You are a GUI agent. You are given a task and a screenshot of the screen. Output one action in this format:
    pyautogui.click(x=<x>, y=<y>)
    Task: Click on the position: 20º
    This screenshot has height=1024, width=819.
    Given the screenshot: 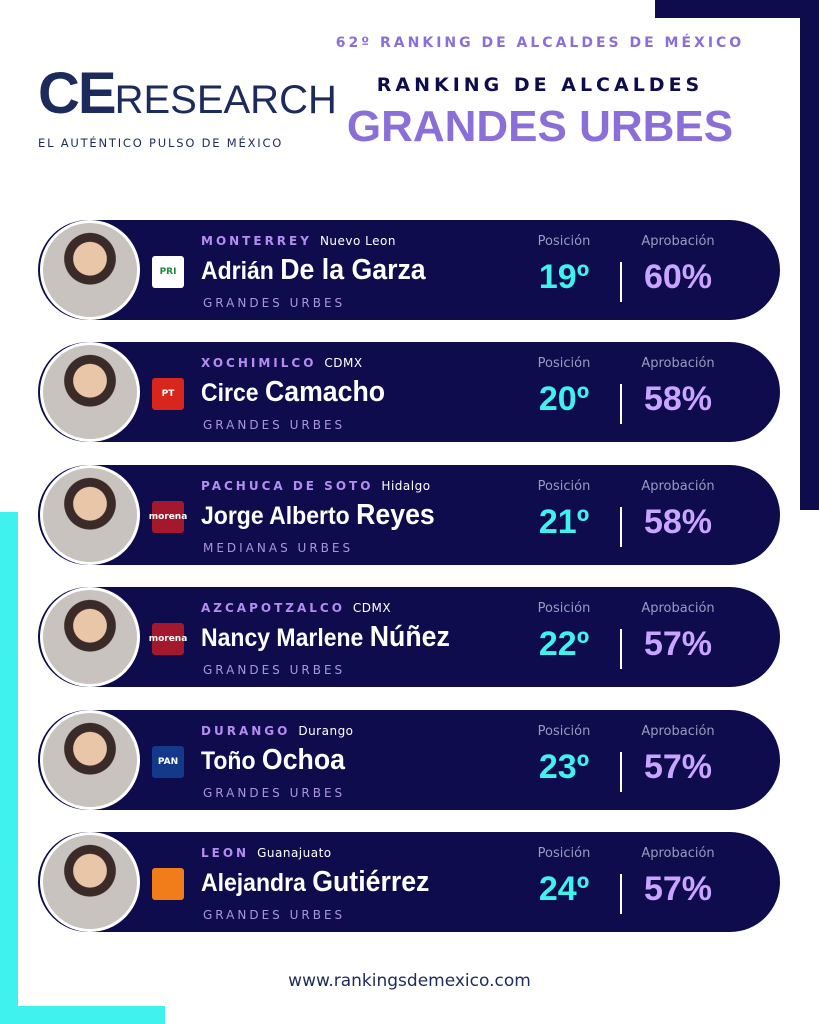 What is the action you would take?
    pyautogui.click(x=564, y=399)
    